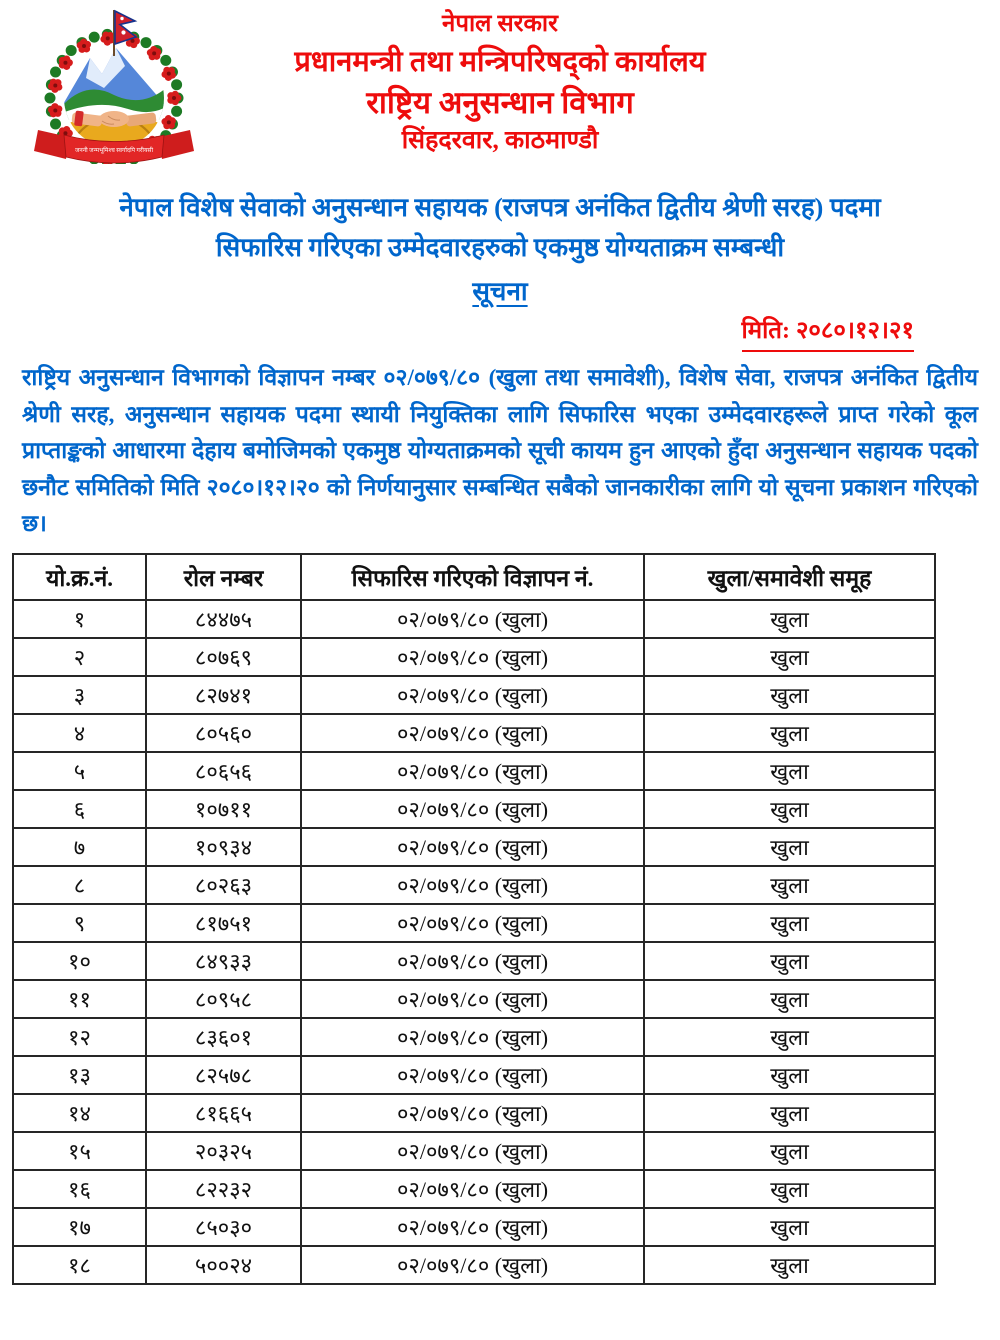  I want to click on serial-cell: ४, so click(79, 732).